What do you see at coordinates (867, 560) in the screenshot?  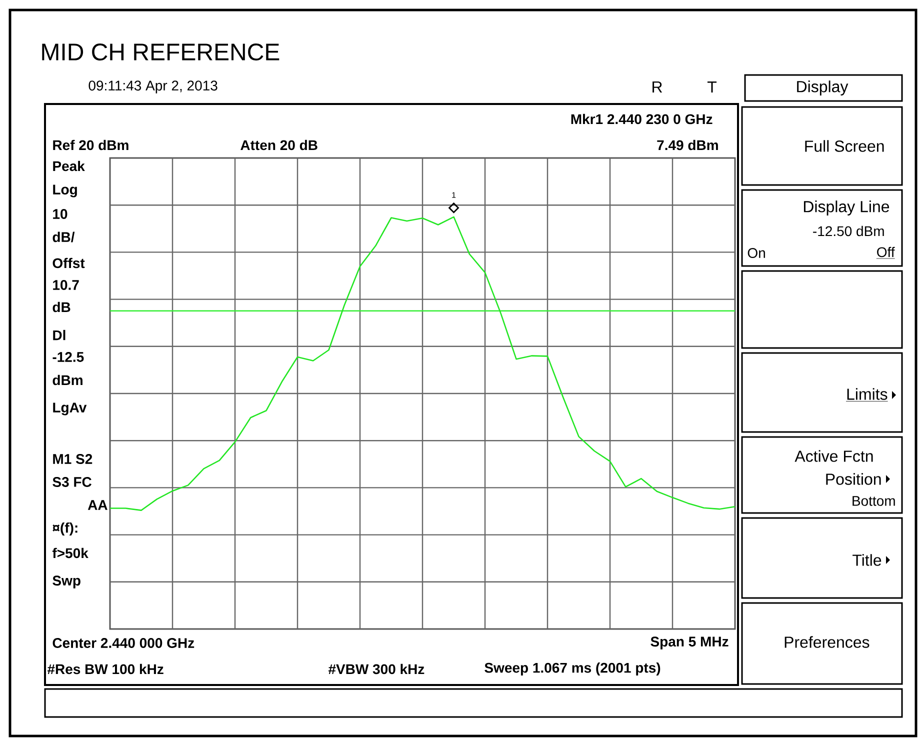 I see `text: Title` at bounding box center [867, 560].